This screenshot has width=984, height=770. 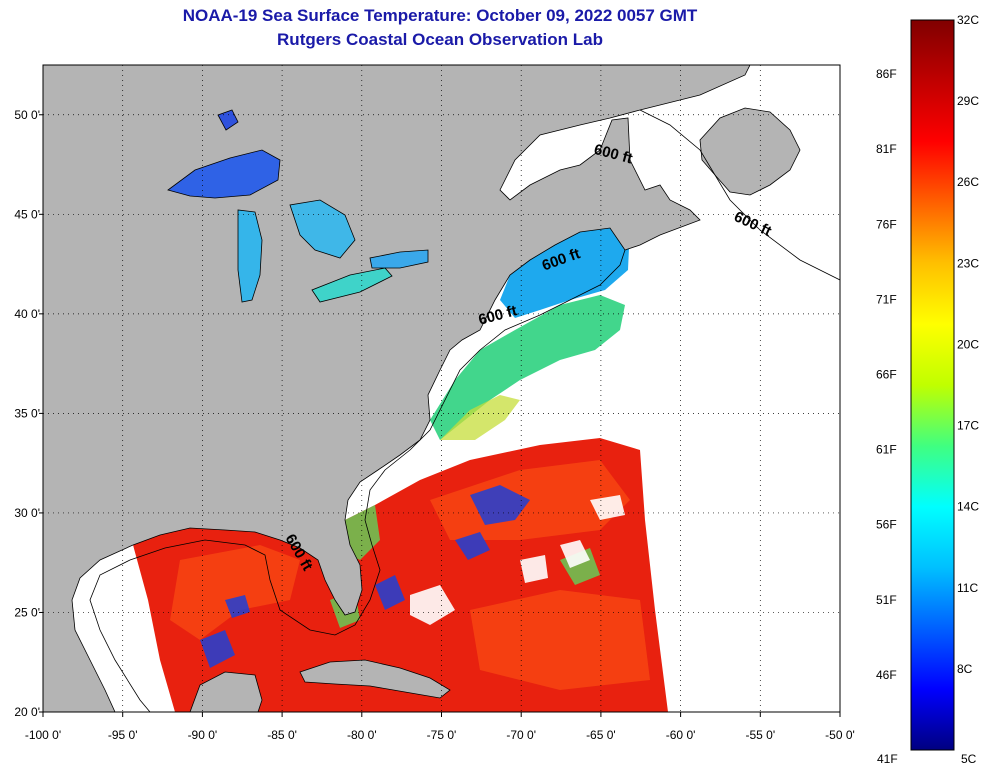 What do you see at coordinates (27, 413) in the screenshot?
I see `lat-tick-label: 35 0'` at bounding box center [27, 413].